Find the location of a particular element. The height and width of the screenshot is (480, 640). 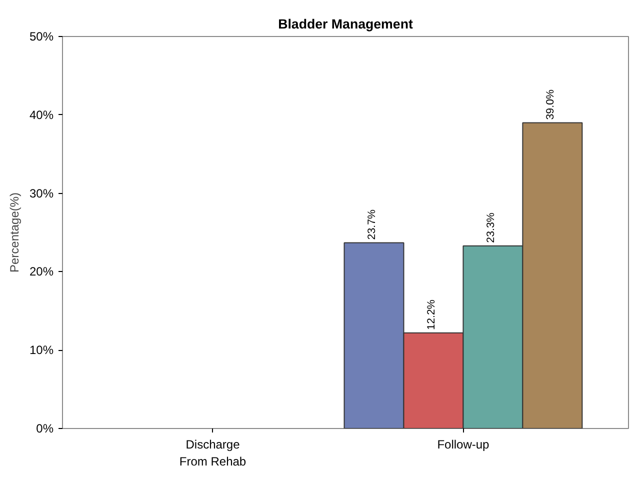

chart-title: Bladder Management is located at coordinates (346, 24).